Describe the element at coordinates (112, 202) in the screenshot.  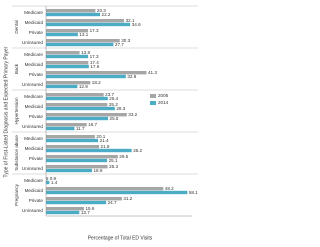
I see `value-label: 24.7` at that location.